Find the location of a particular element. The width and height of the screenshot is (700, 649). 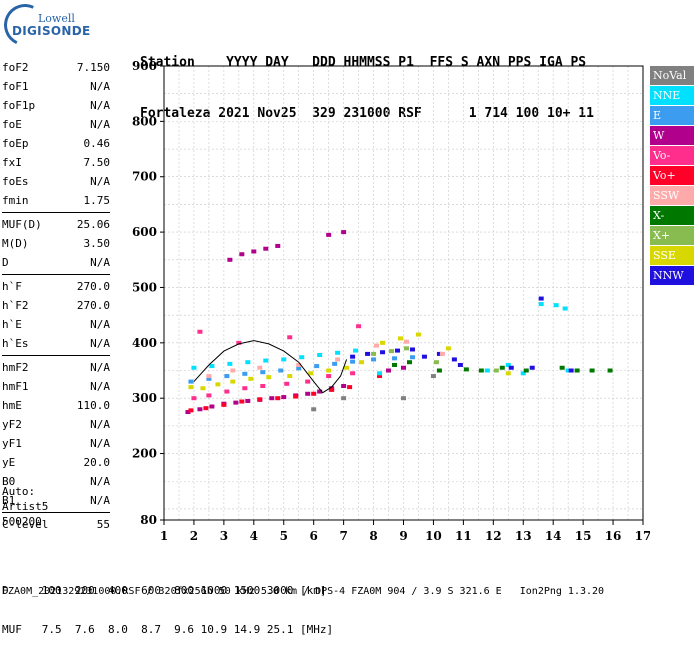

param-label: yE is located at coordinates (9, 462).